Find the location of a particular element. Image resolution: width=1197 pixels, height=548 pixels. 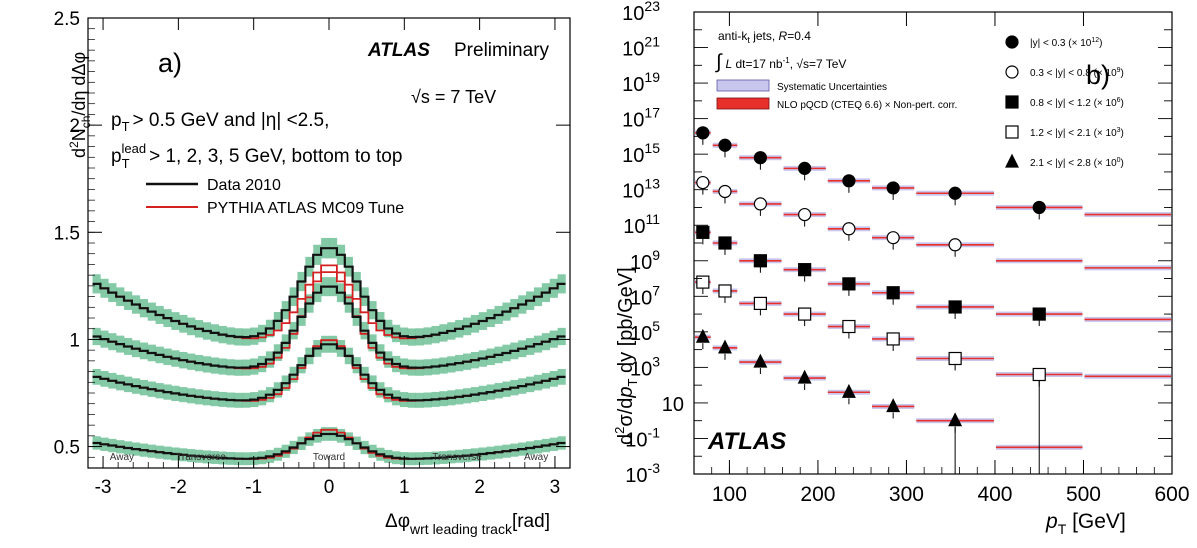

panel-b-y-tick-label: 10²¹ is located at coordinates (641, 47).